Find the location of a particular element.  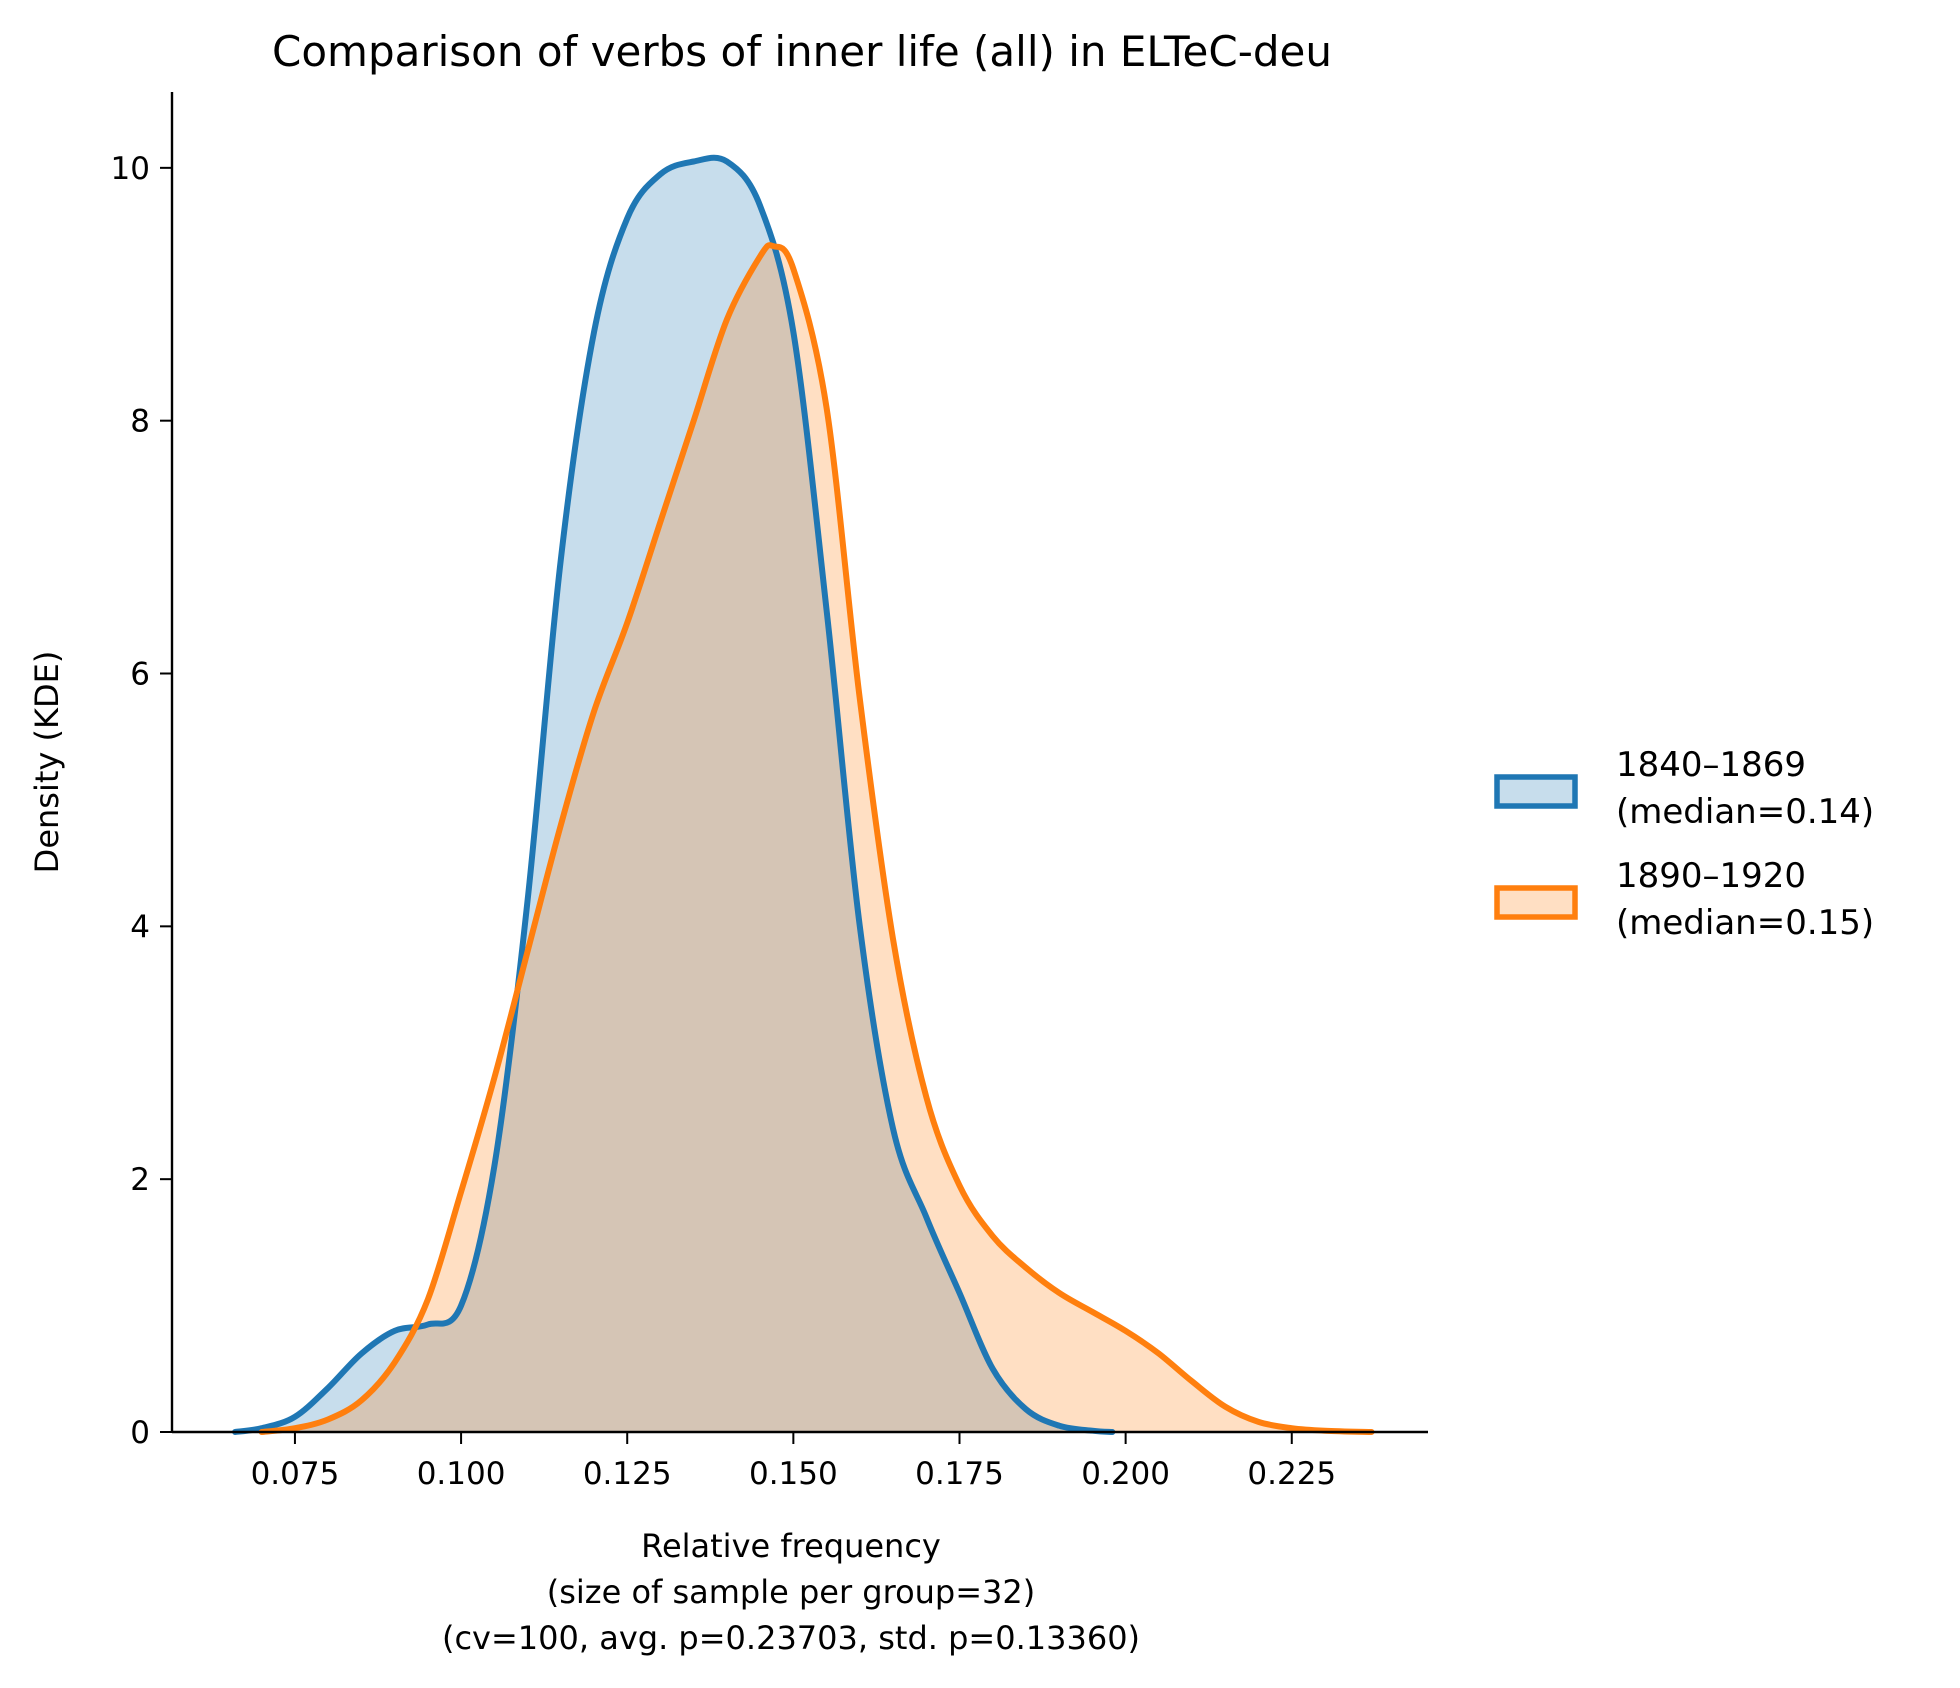

x-axis-title-line-3: (cv=100, avg. p=0.23703, std. p=0.13360) is located at coordinates (791, 1638).